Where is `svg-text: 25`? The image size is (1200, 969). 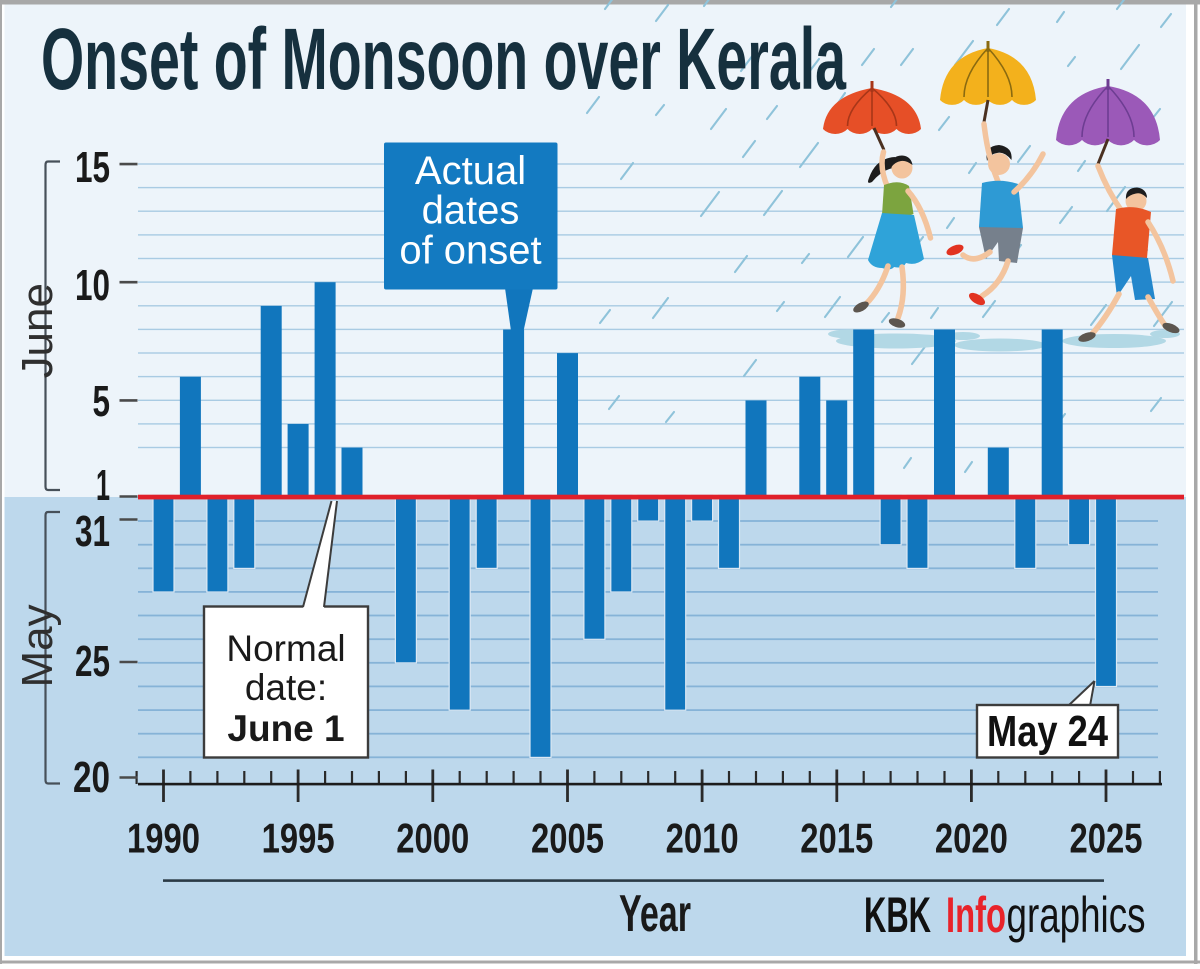
svg-text: 25 is located at coordinates (92, 661).